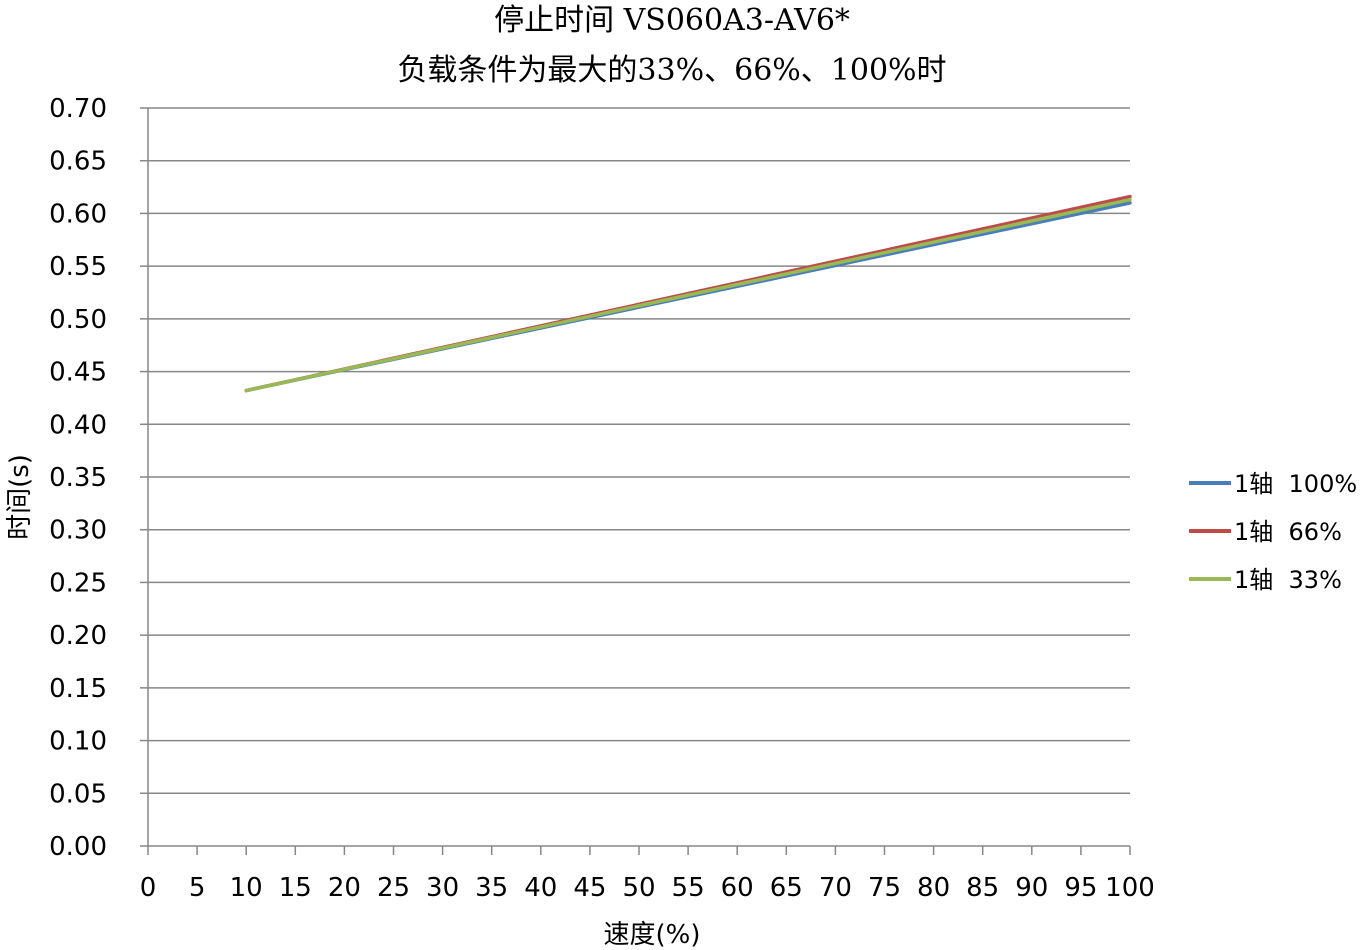  I want to click on x-tick-label: 65, so click(786, 888).